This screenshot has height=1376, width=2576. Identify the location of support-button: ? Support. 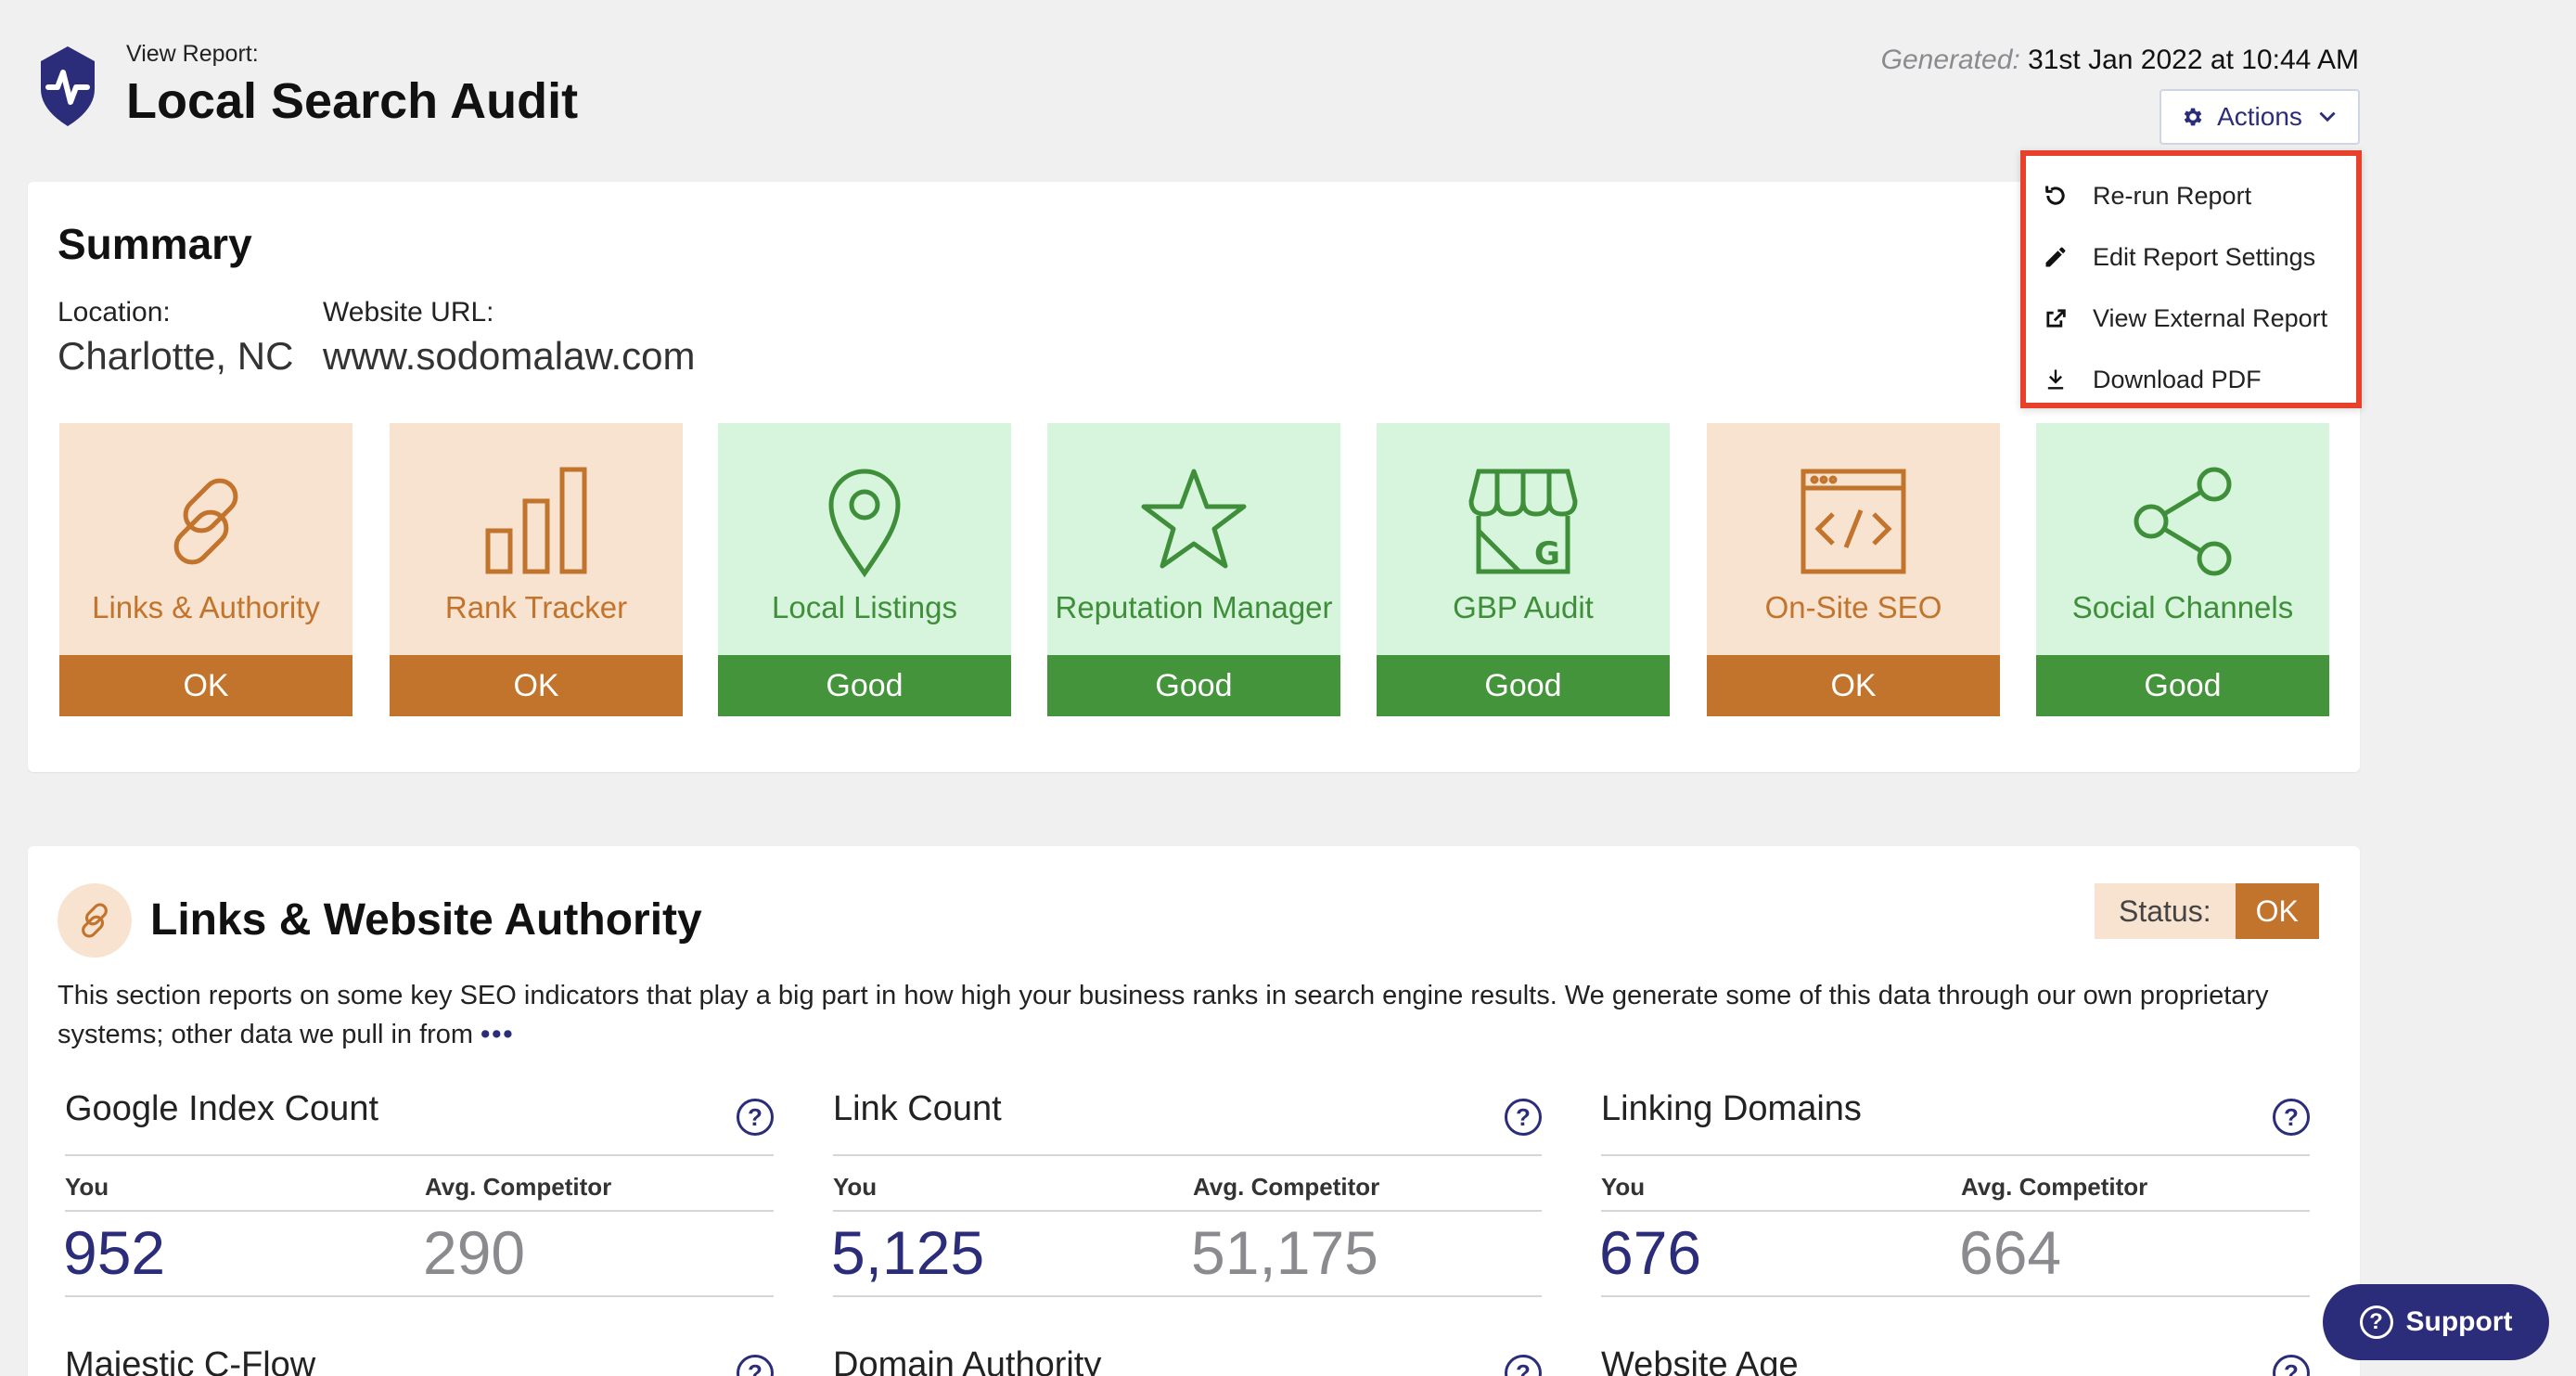
(2436, 1322).